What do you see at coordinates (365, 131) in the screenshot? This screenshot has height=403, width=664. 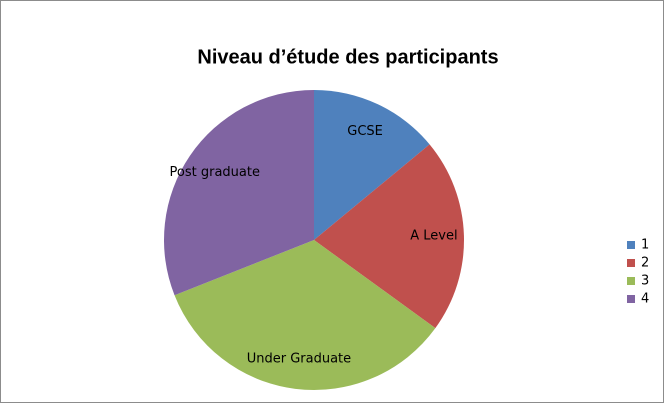 I see `slice-label: GCSE` at bounding box center [365, 131].